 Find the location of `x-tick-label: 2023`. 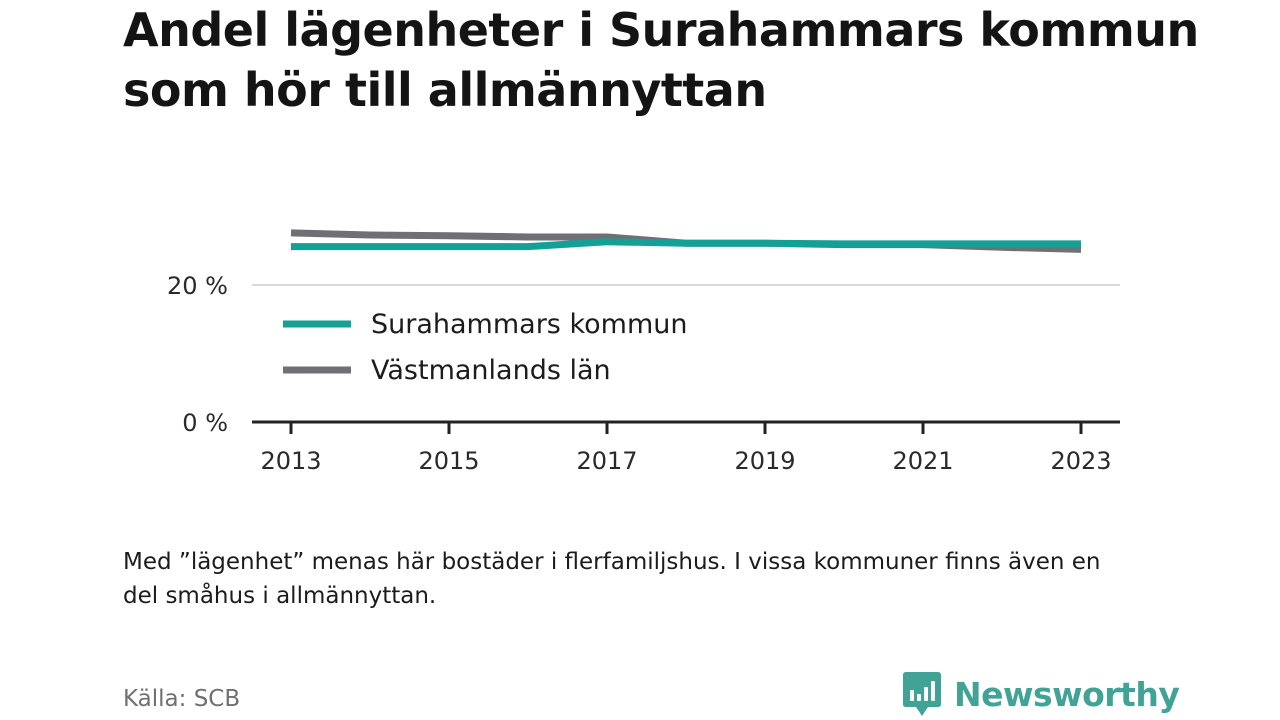

x-tick-label: 2023 is located at coordinates (1080, 461).